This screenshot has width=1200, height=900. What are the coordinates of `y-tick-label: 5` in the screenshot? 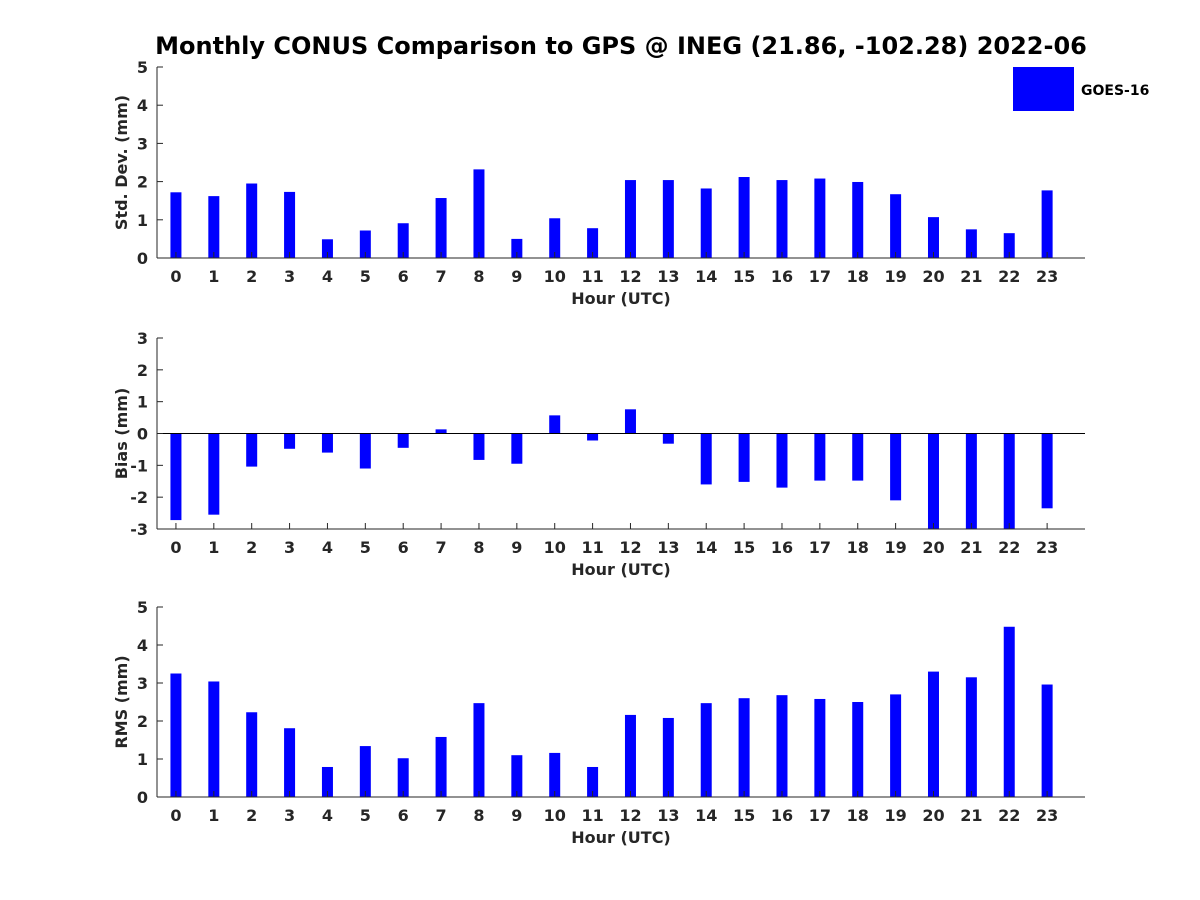 It's located at (142, 67).